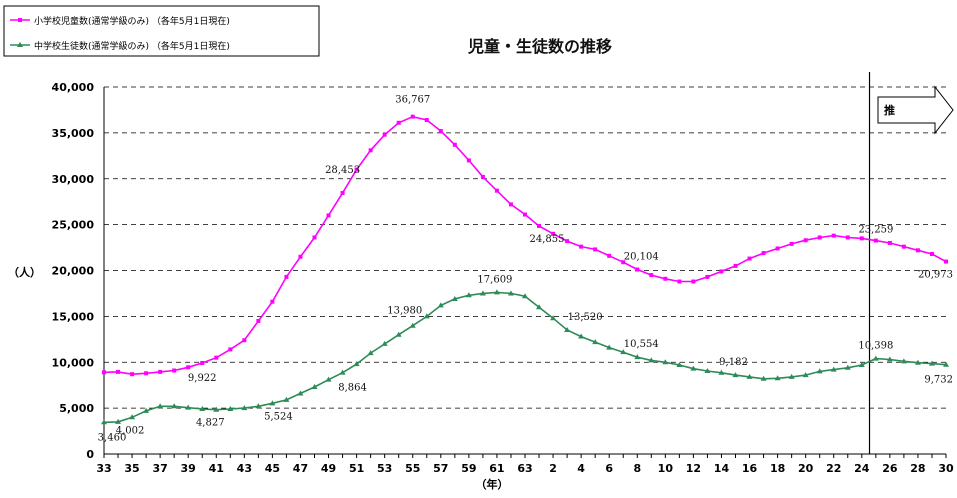  I want to click on x-tick-label: 37, so click(159, 468).